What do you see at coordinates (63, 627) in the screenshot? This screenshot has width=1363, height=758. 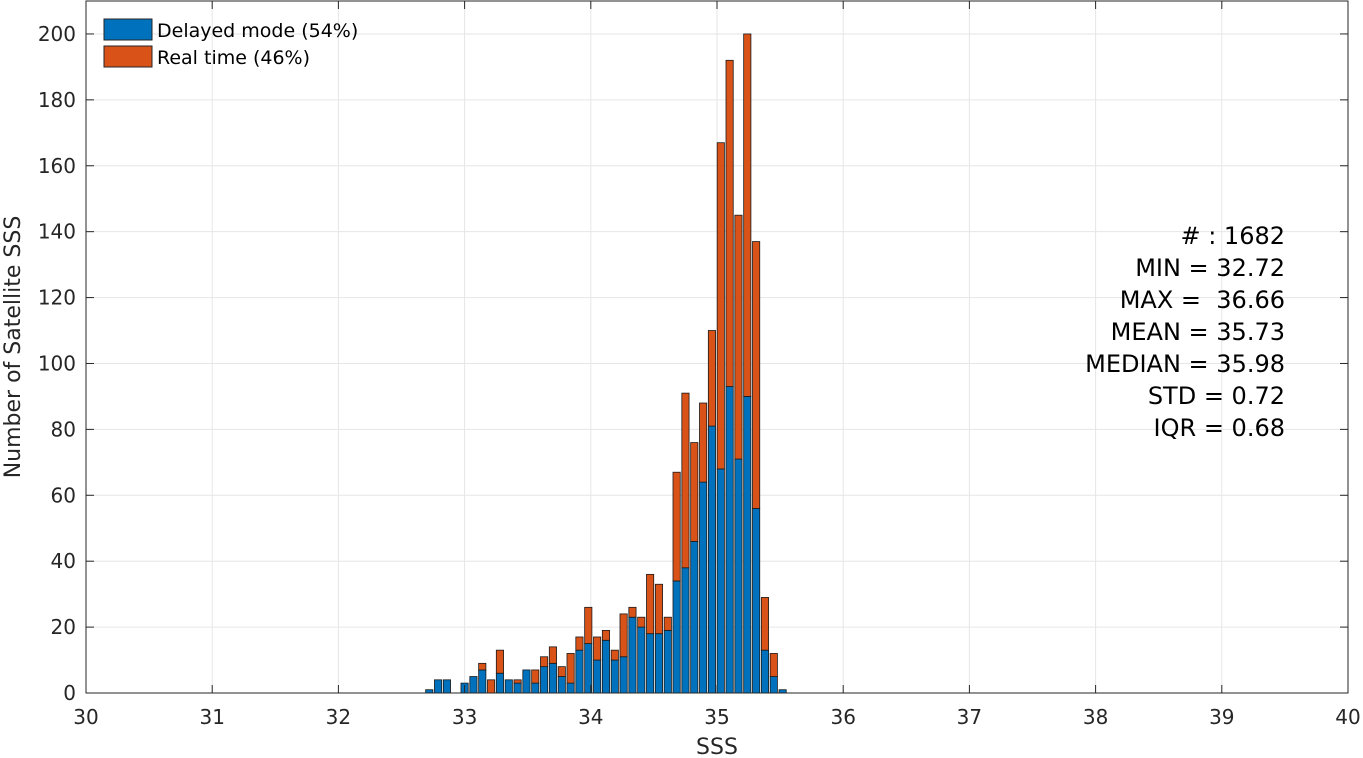 I see `y-tick-label: 20` at bounding box center [63, 627].